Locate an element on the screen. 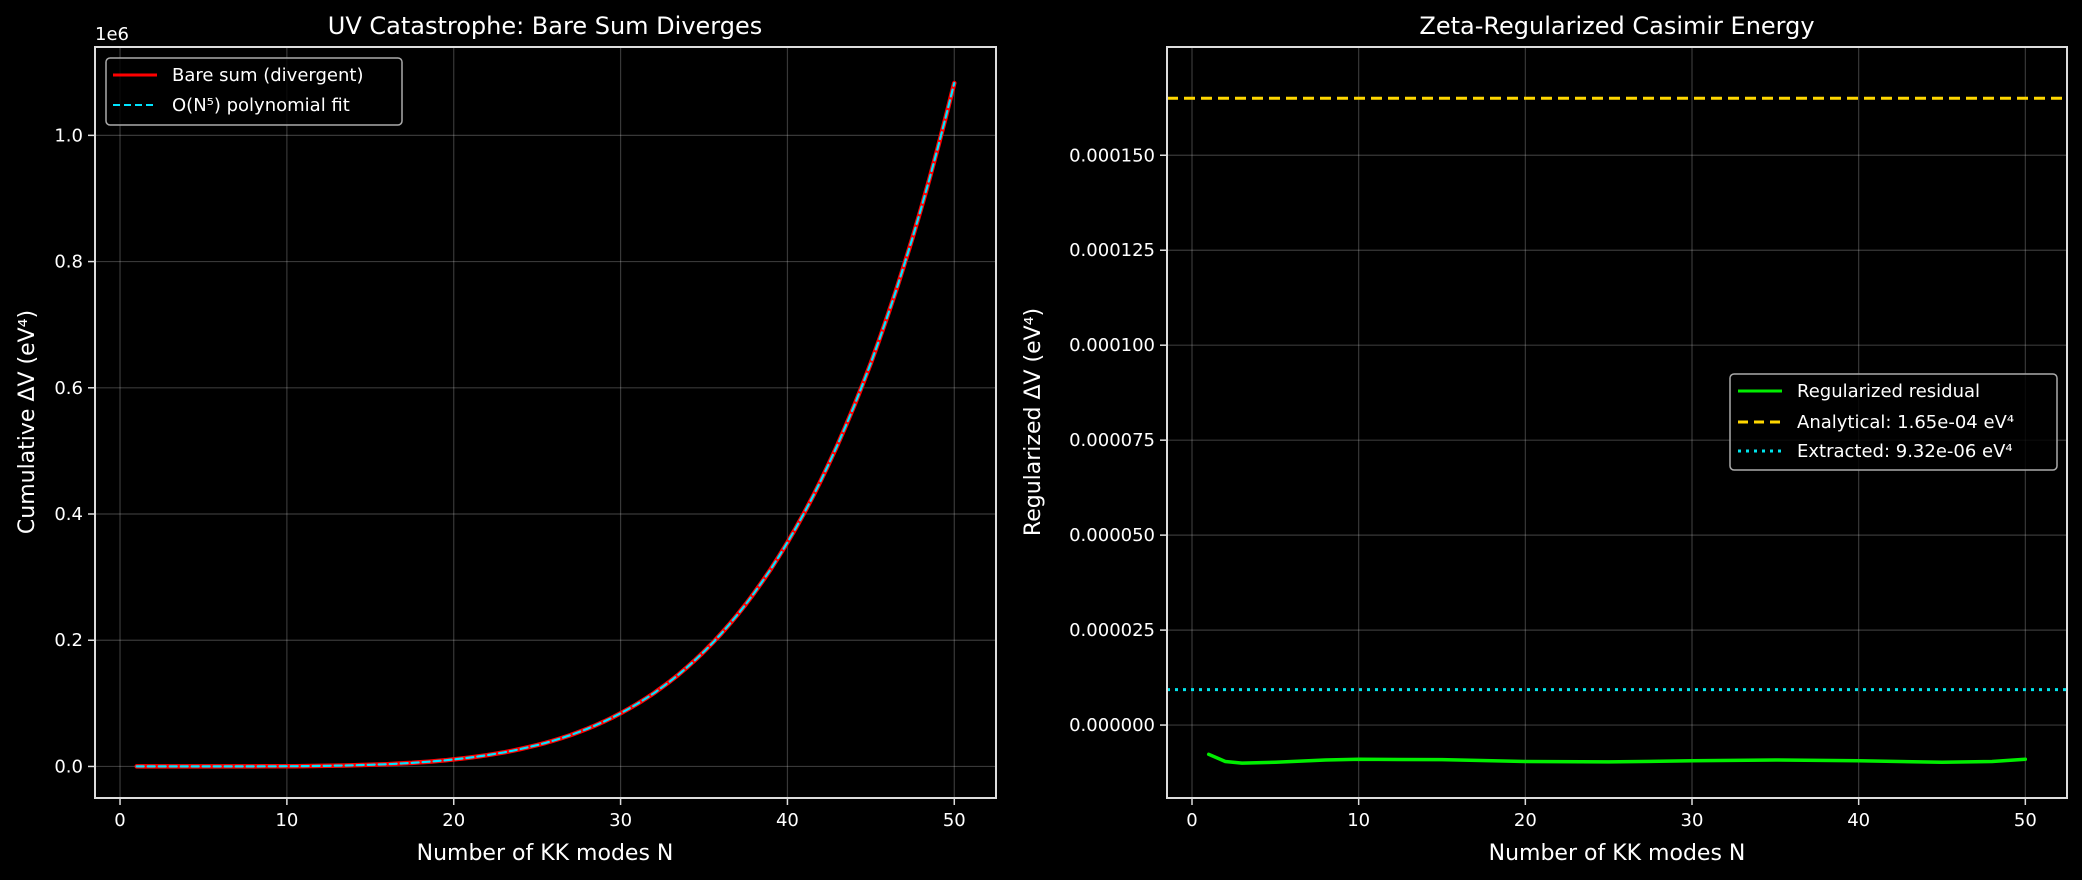  right-legend-box is located at coordinates (1893, 422).